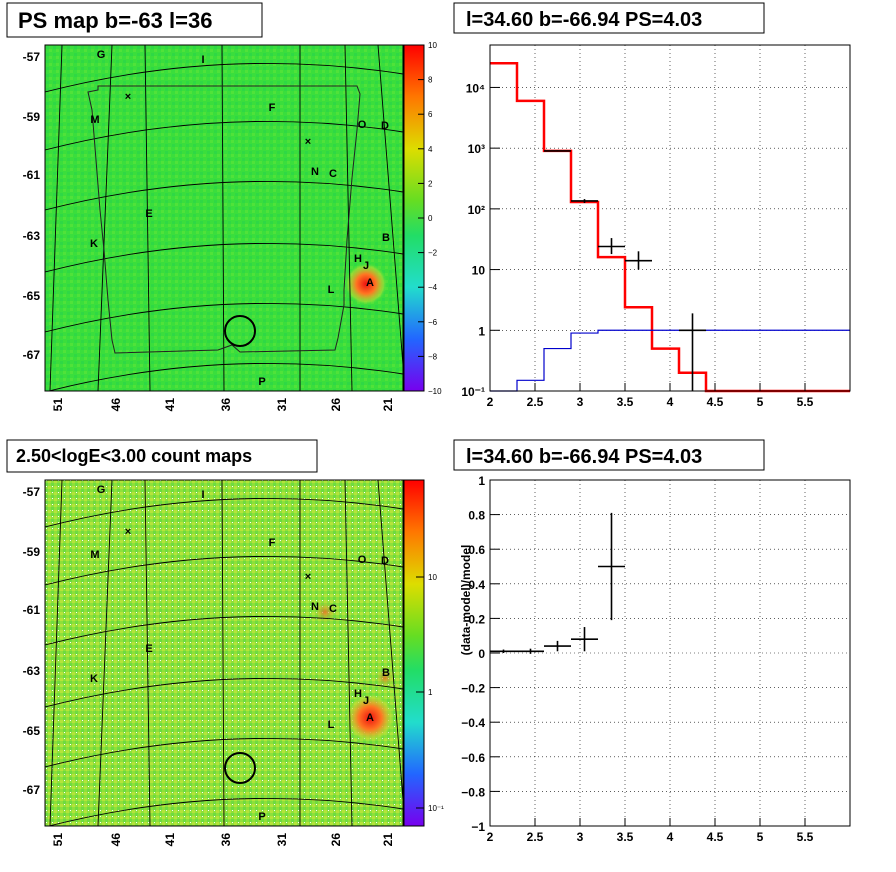  Describe the element at coordinates (432, 45) in the screenshot. I see `ps-colorbar-tick-label: 10` at that location.